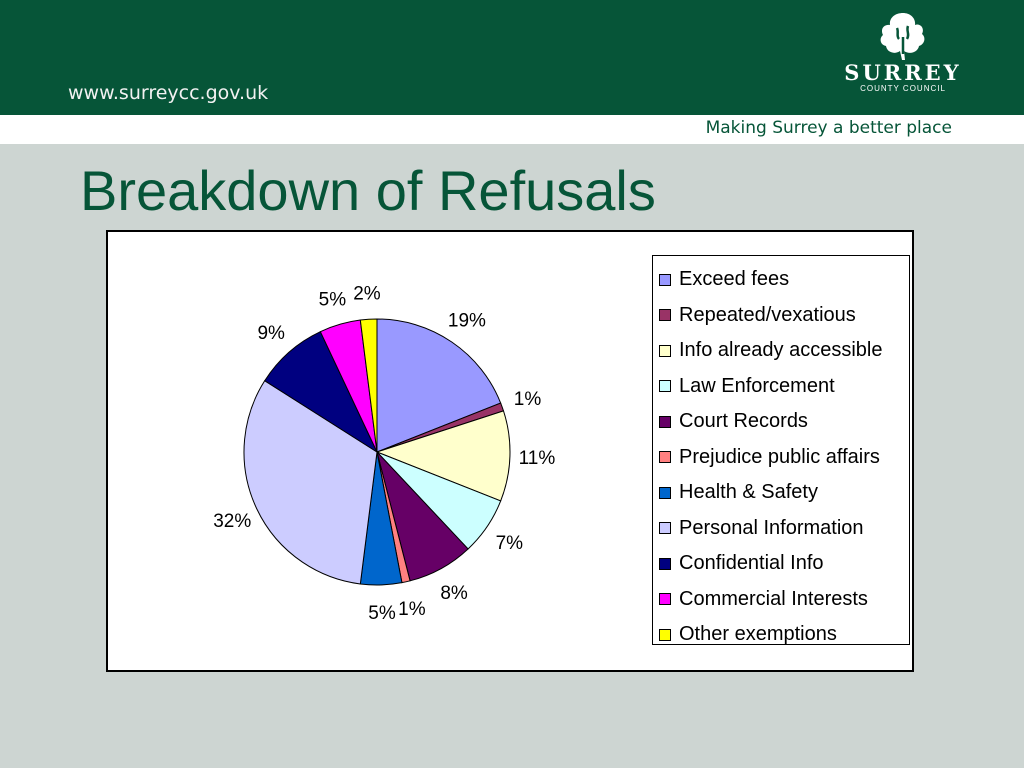  I want to click on legend-item: Repeated/vexatious, so click(784, 316).